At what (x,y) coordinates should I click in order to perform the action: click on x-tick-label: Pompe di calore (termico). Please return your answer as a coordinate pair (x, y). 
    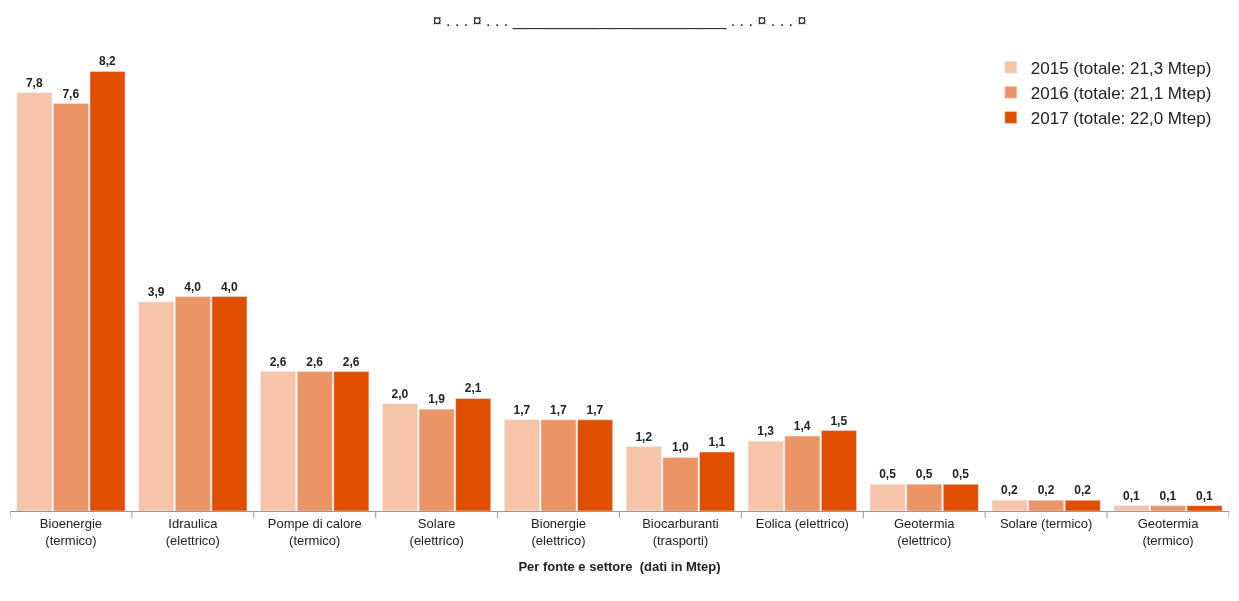
    Looking at the image, I should click on (314, 531).